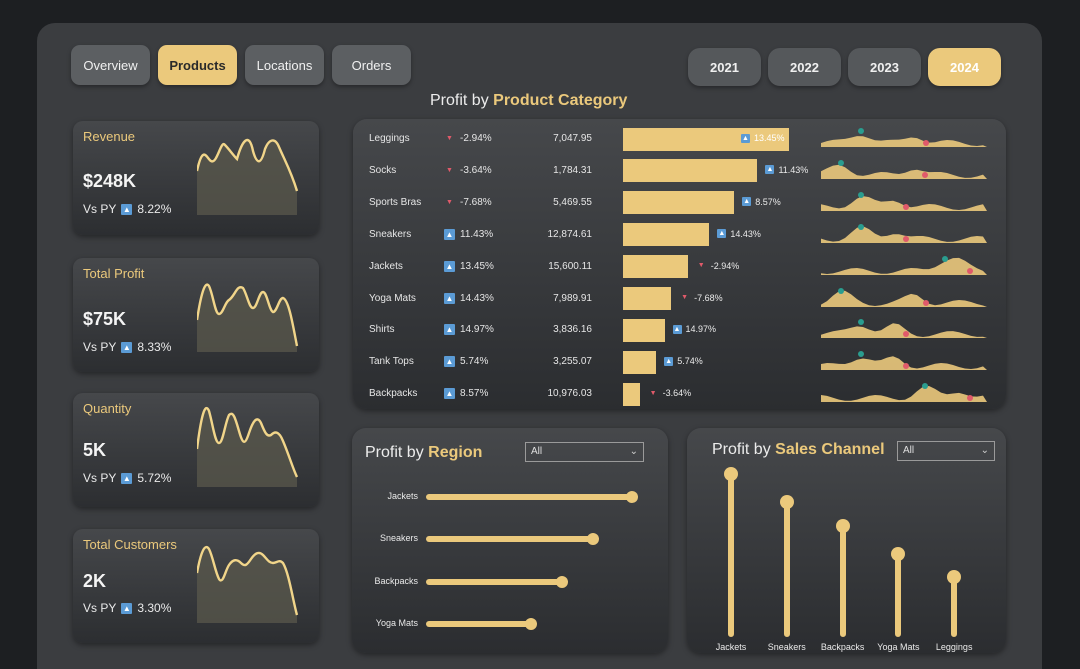 Image resolution: width=1080 pixels, height=669 pixels. Describe the element at coordinates (683, 361) in the screenshot. I see `category-bar-label: ▲ 5.74%` at that location.